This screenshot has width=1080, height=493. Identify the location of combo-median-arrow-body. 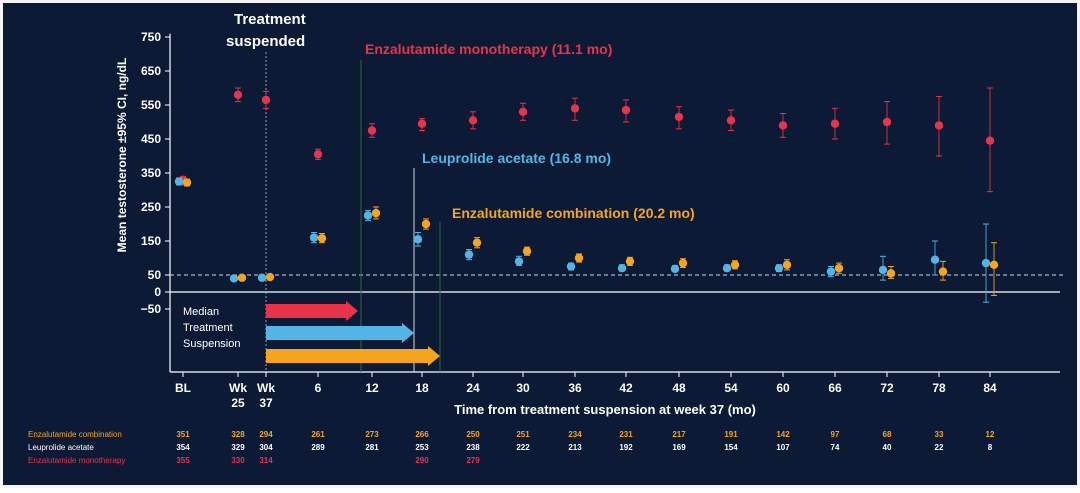
(348, 356).